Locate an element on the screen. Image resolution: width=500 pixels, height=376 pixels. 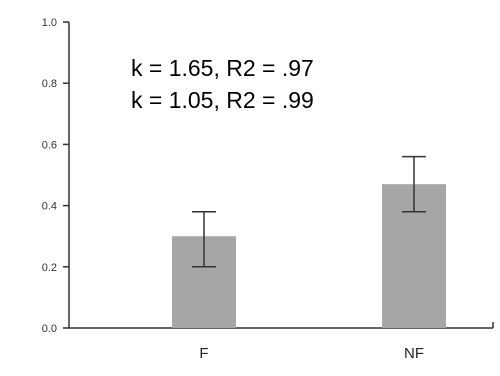
error-bar-nf is located at coordinates (414, 184).